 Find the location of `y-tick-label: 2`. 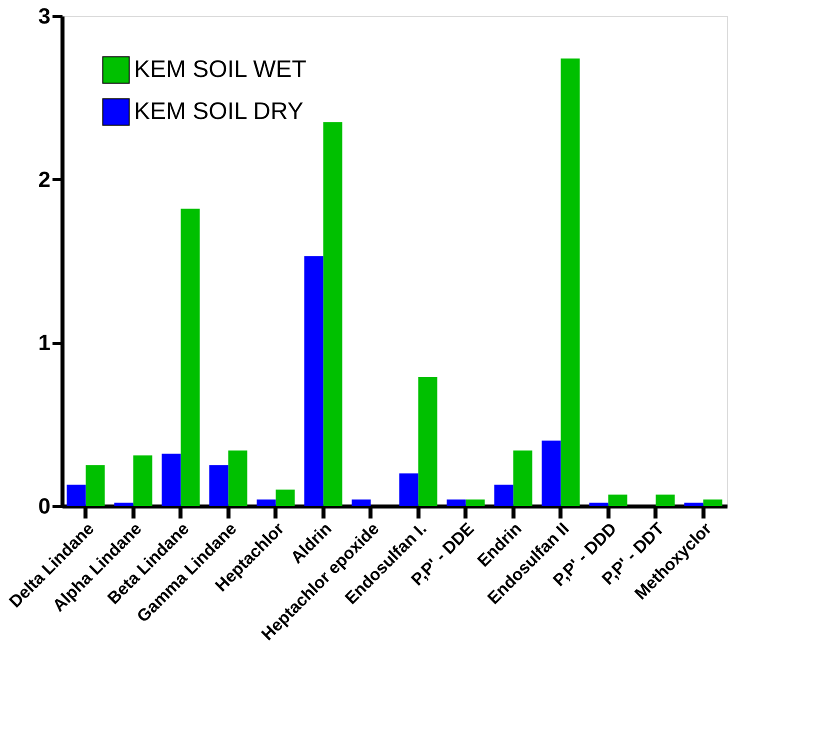

y-tick-label: 2 is located at coordinates (44, 179).